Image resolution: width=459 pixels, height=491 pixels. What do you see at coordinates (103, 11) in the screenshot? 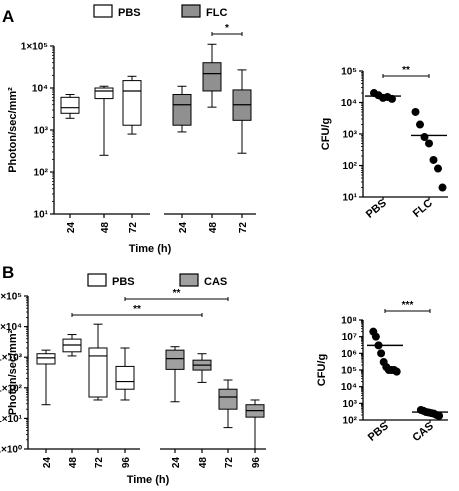
I see `legend-a-swatch-pbs` at bounding box center [103, 11].